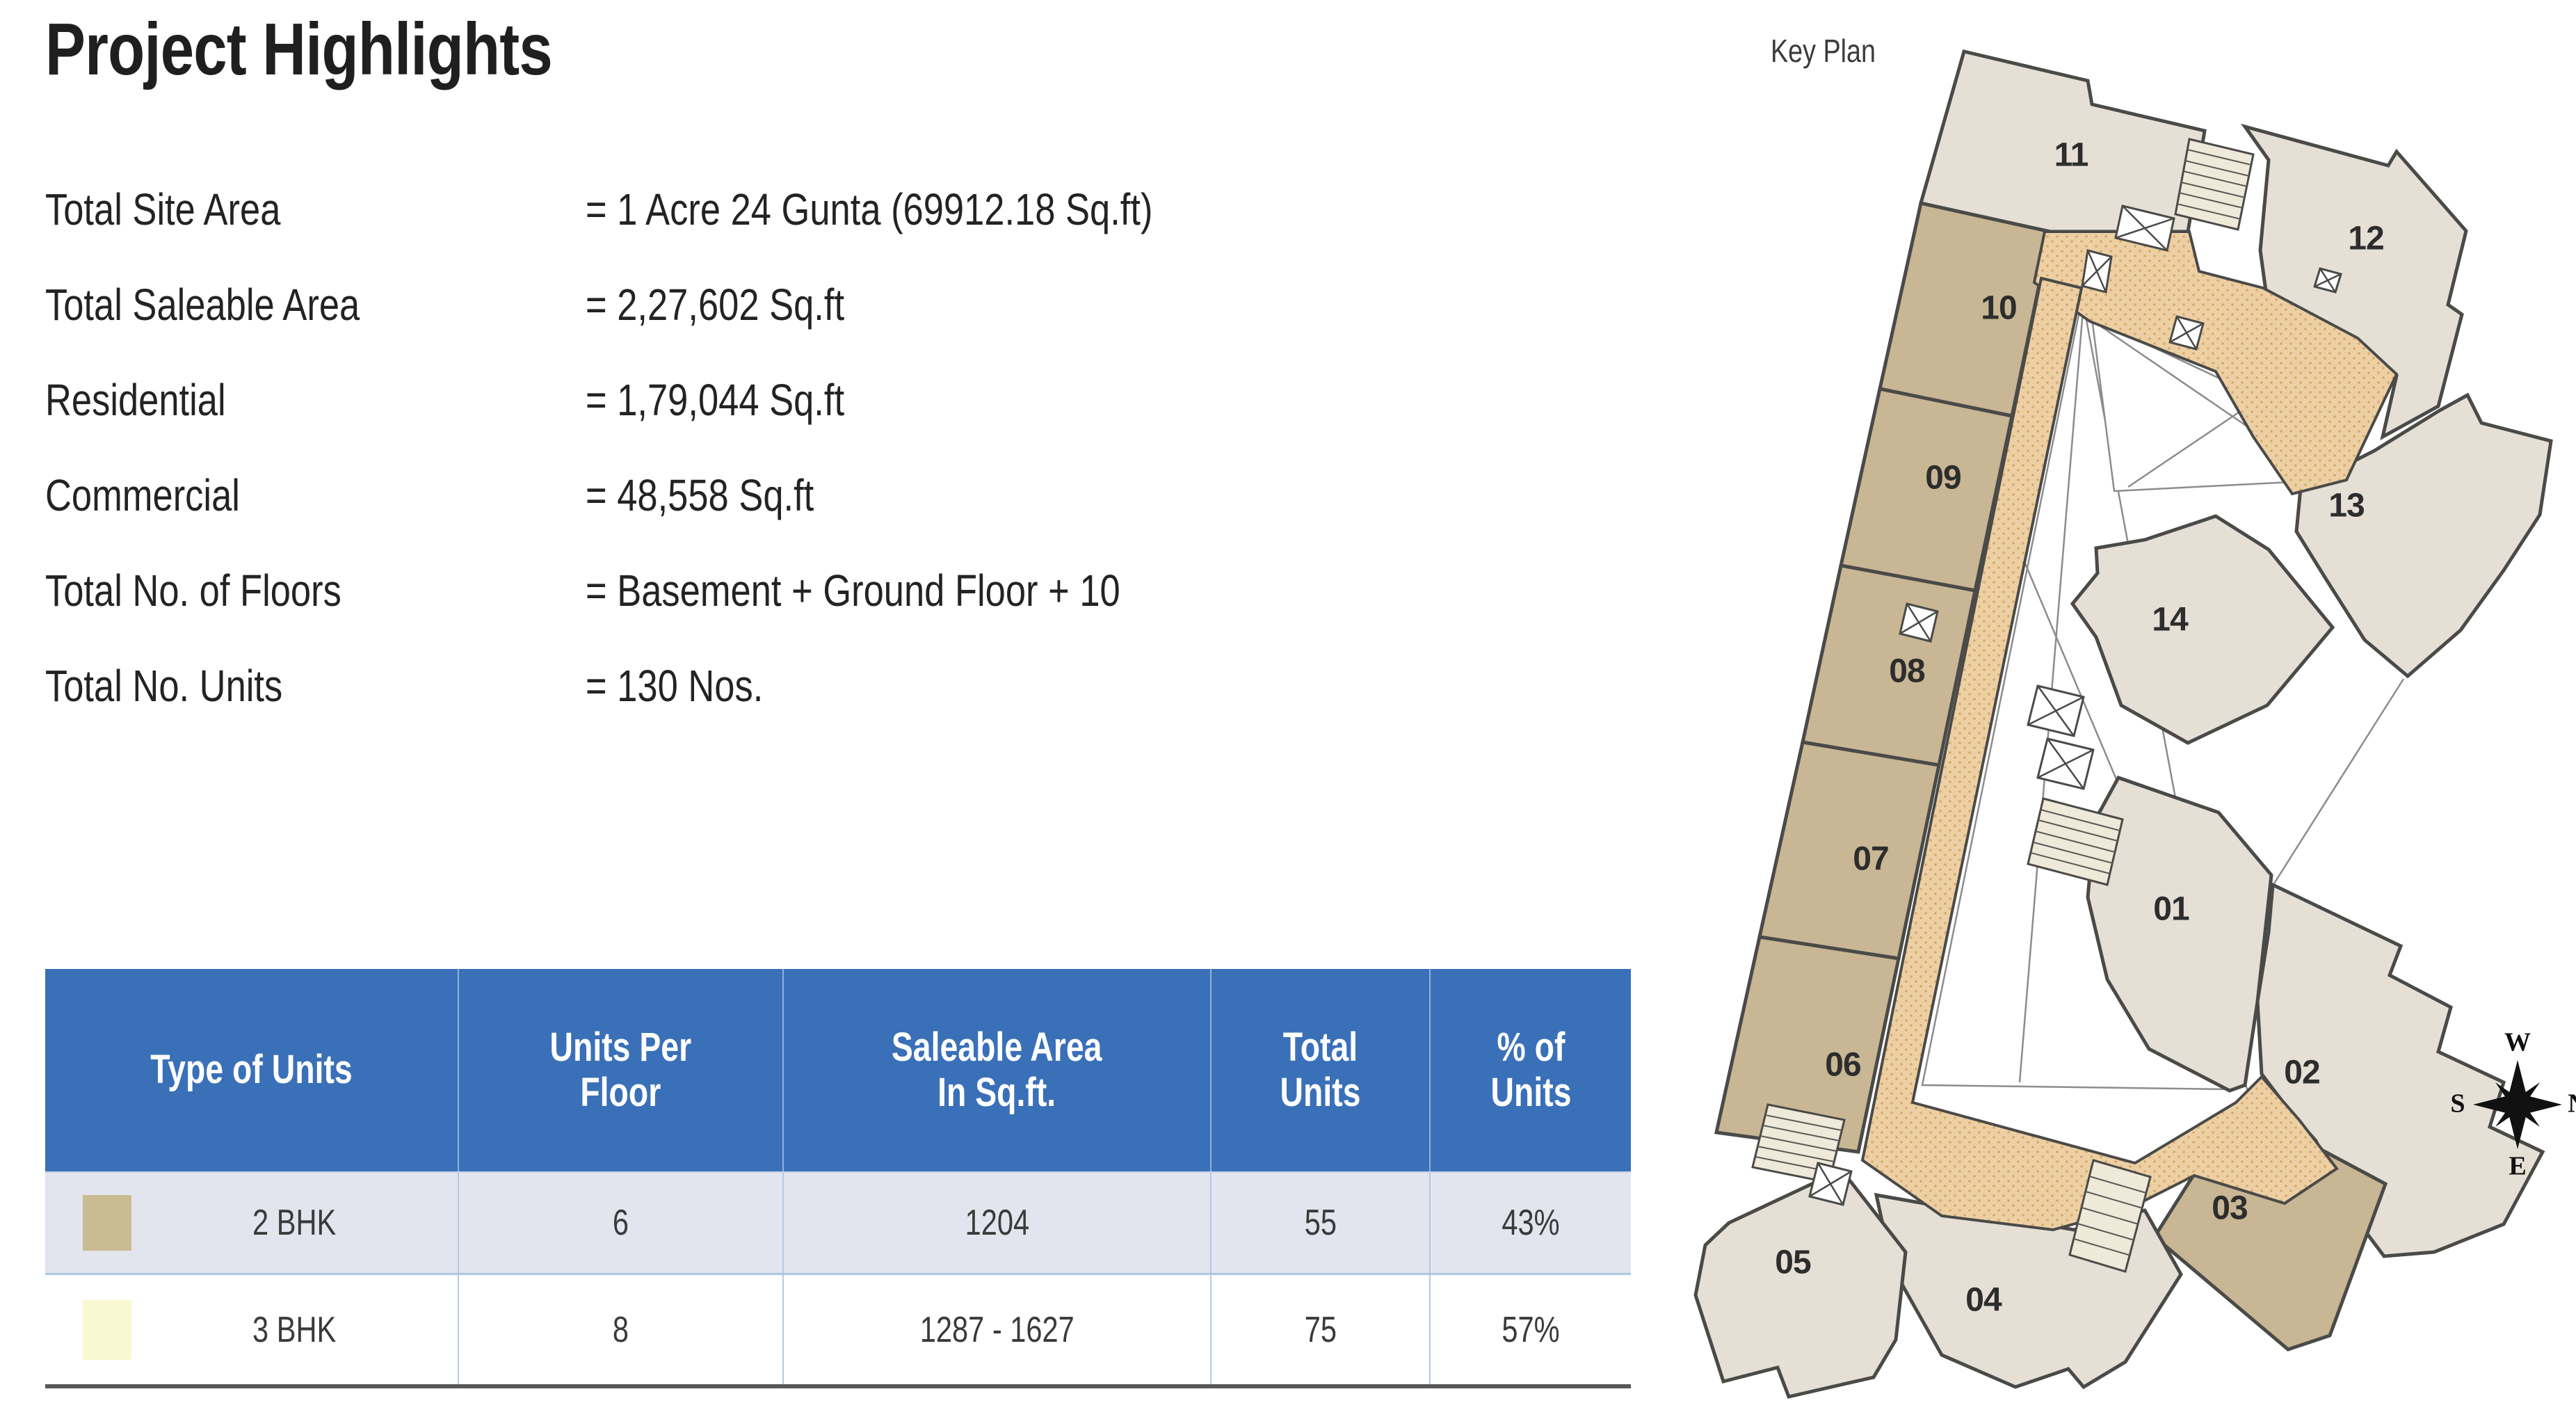  Describe the element at coordinates (2071, 156) in the screenshot. I see `unit-label-11: 11` at that location.